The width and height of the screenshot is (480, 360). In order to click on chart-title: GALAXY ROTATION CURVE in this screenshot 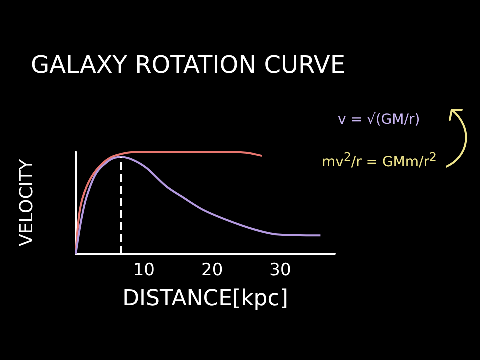, I will do `click(188, 65)`.